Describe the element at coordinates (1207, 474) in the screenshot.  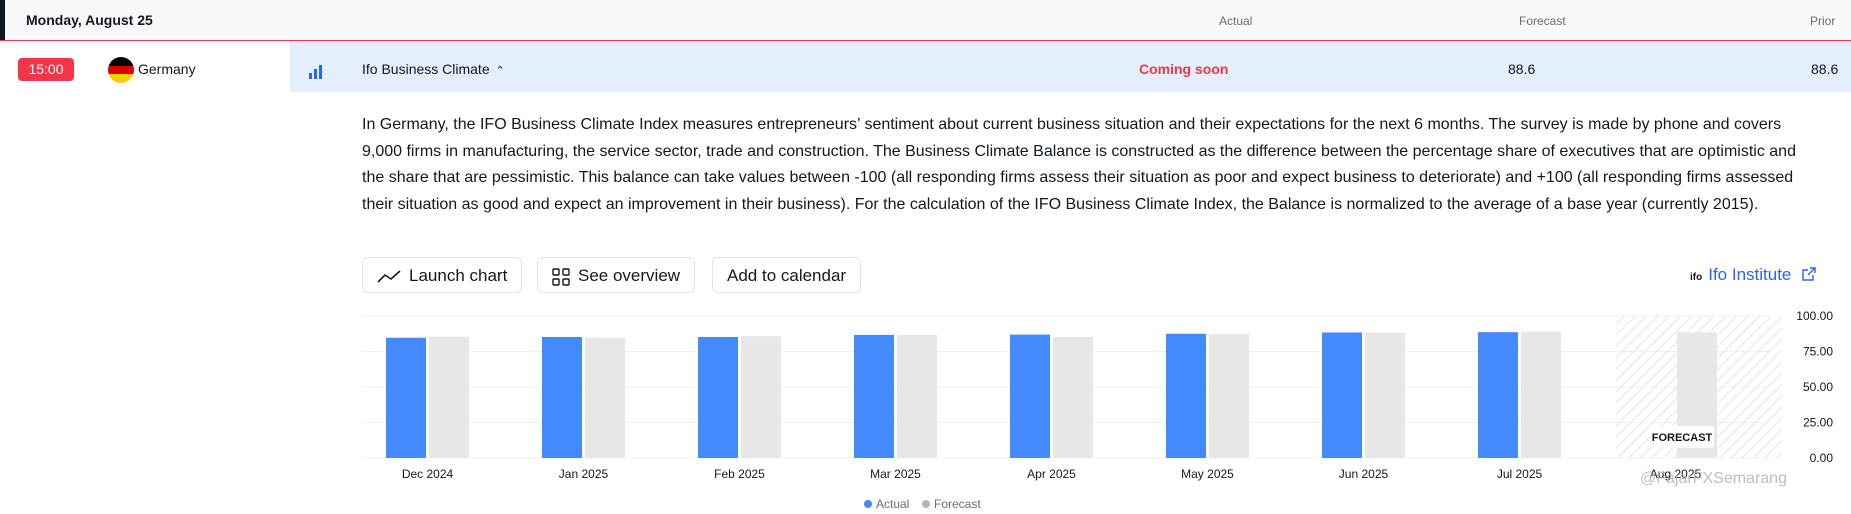
I see `x-tick-label: May 2025` at that location.